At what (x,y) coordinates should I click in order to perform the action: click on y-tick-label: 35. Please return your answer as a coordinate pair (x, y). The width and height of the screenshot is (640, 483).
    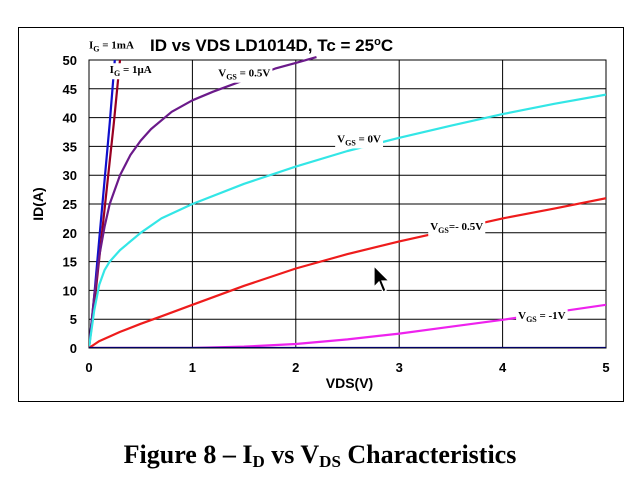
    Looking at the image, I should click on (70, 146).